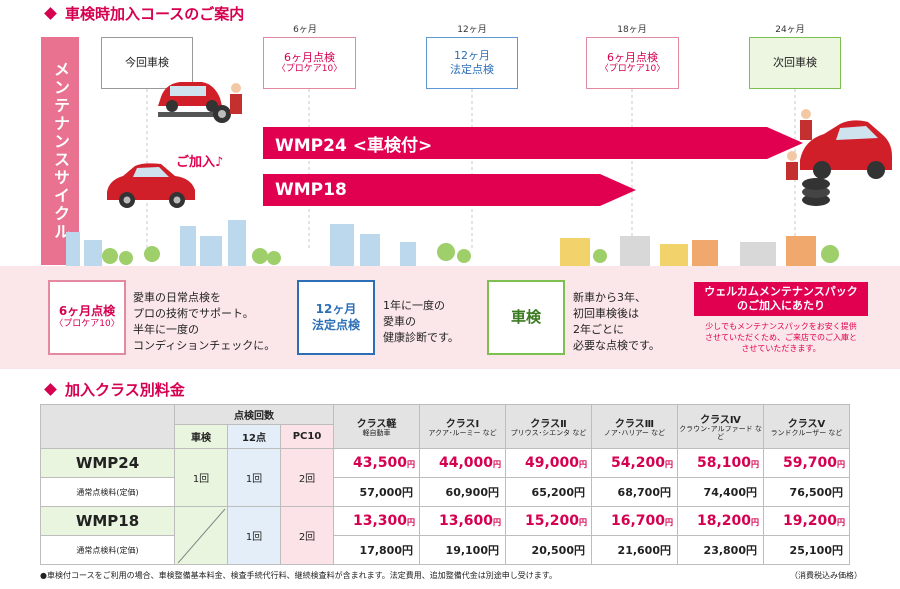 The height and width of the screenshot is (589, 900). What do you see at coordinates (462, 463) in the screenshot?
I see `price-cell: 44,000円` at bounding box center [462, 463].